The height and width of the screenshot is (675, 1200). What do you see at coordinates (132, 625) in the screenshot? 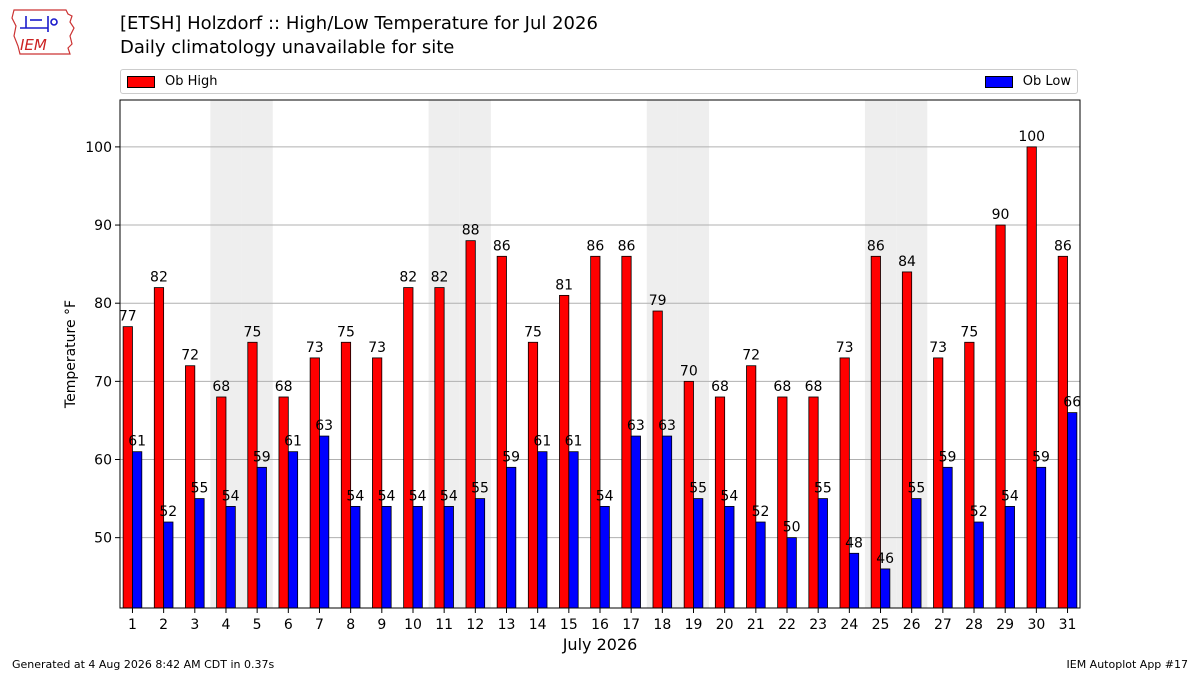
I see `x-tick-label: 1` at bounding box center [132, 625].